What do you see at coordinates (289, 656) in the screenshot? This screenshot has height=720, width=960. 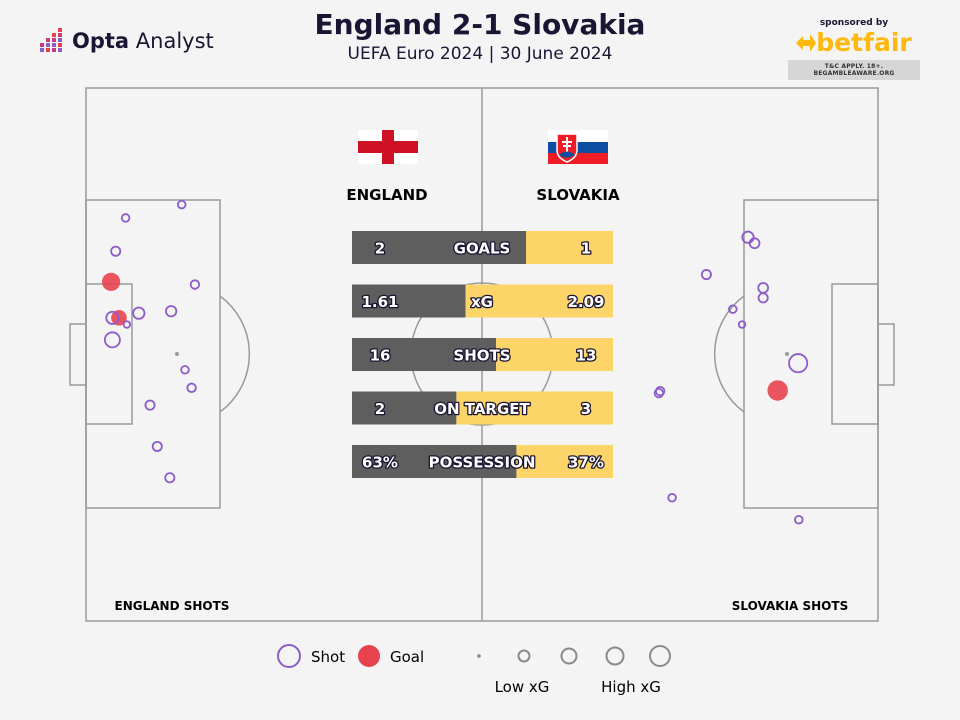 I see `legend-shot-marker` at bounding box center [289, 656].